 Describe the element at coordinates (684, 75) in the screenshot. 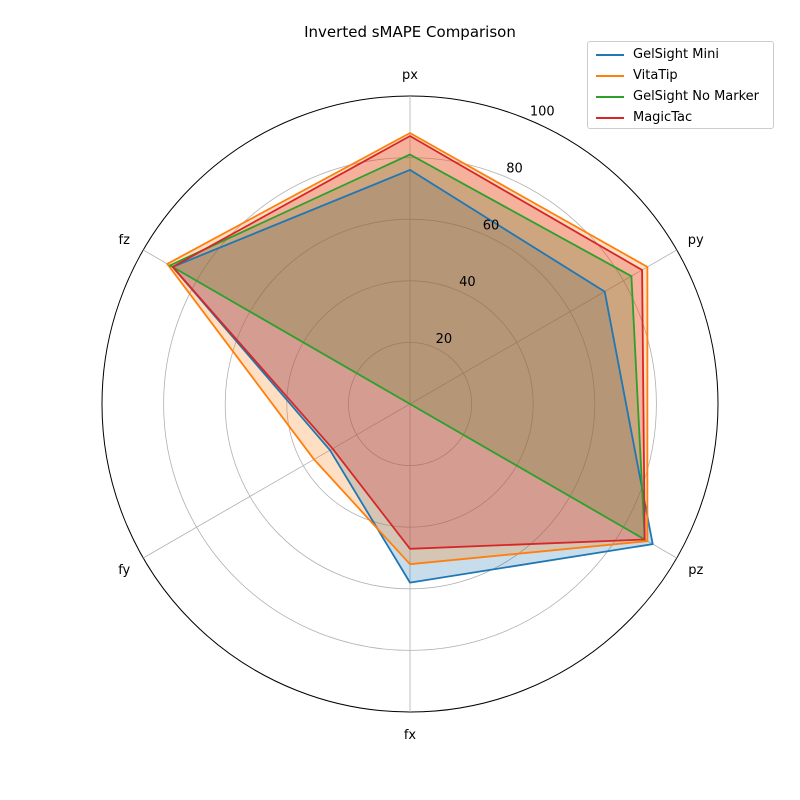

I see `legend-item: VitaTip` at that location.